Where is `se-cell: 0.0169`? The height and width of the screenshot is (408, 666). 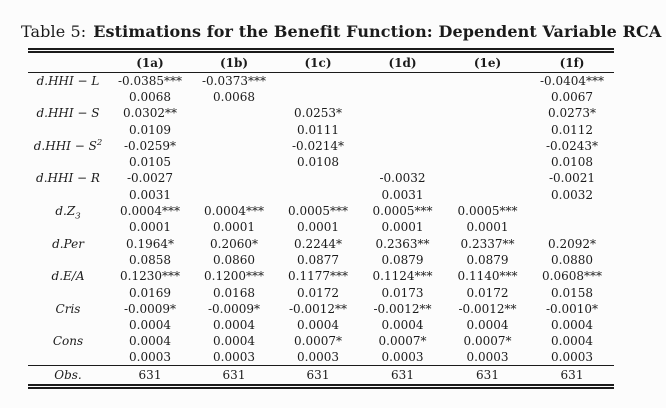
se-cell: 0.0169 is located at coordinates (150, 292).